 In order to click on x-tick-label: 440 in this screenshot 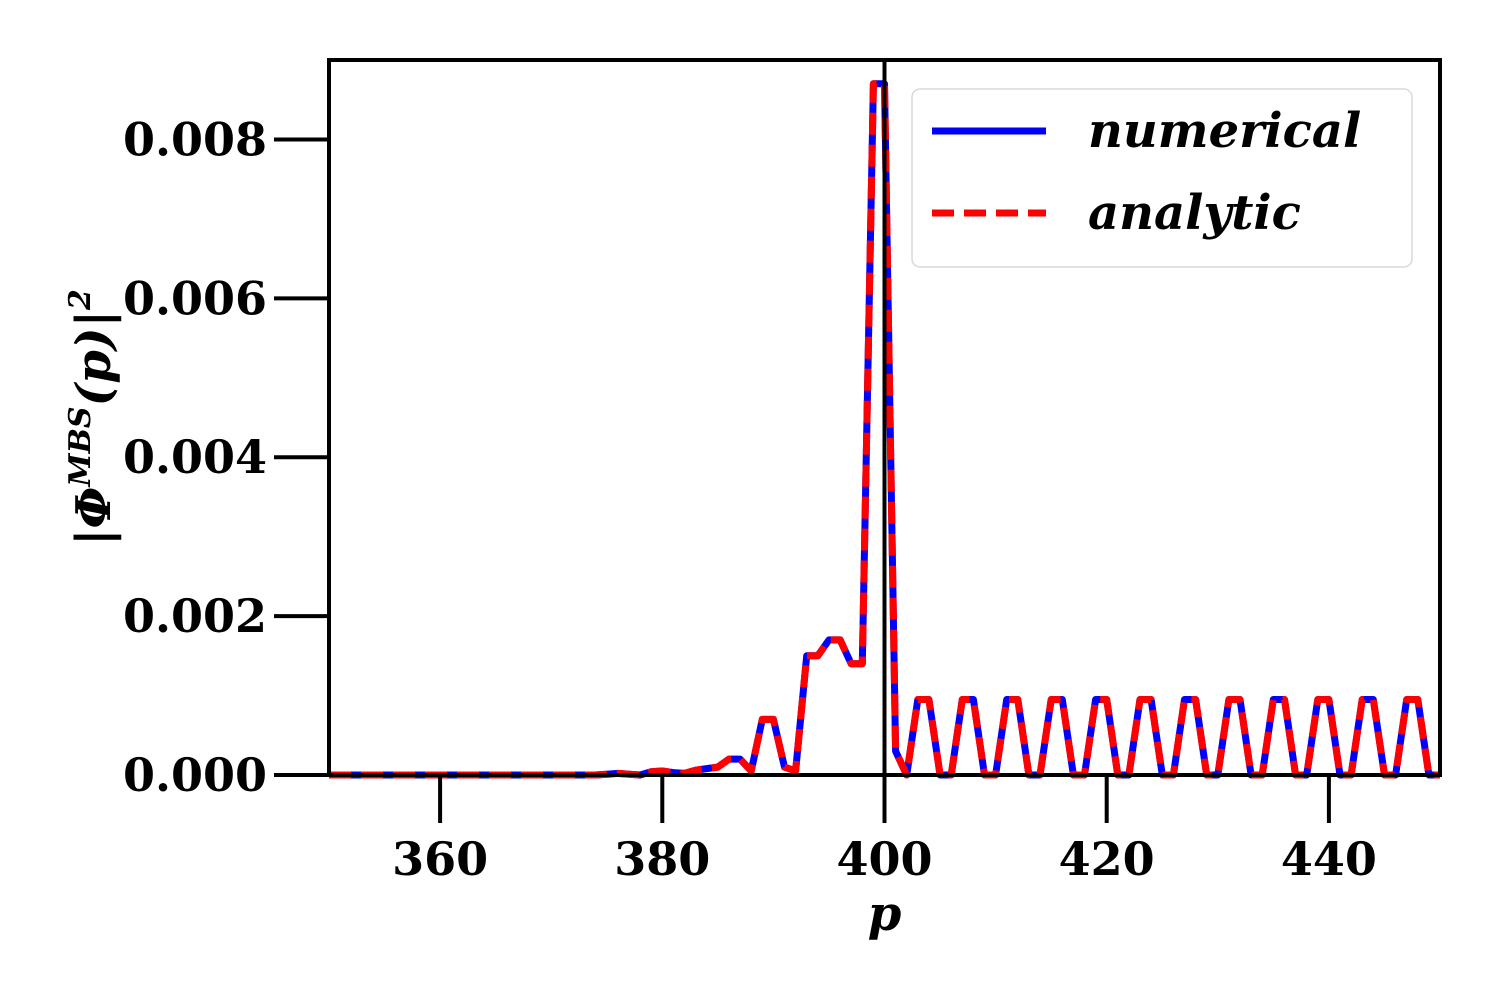, I will do `click(1329, 859)`.